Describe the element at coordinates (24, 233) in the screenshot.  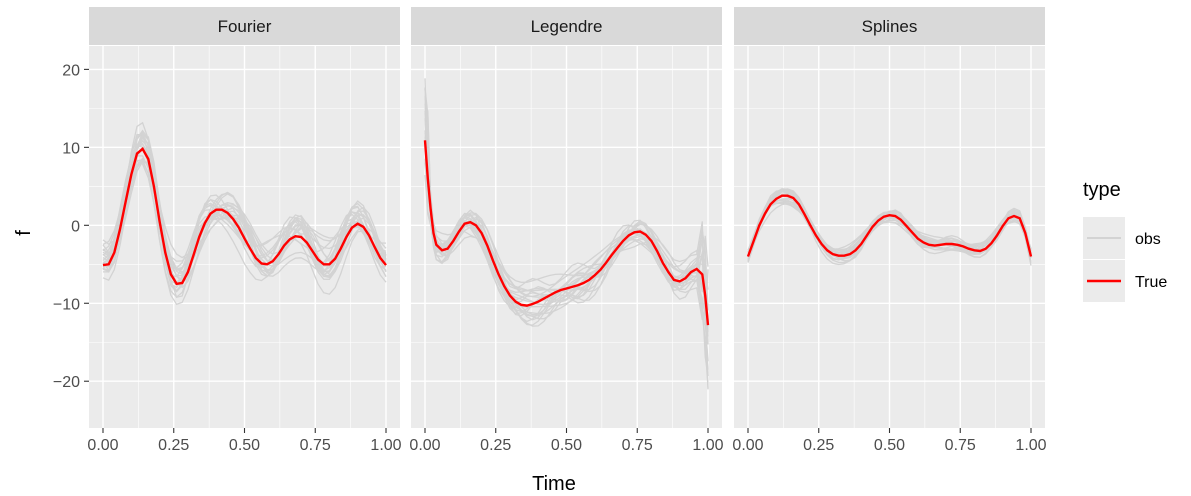
I see `y-axis-title: f` at that location.